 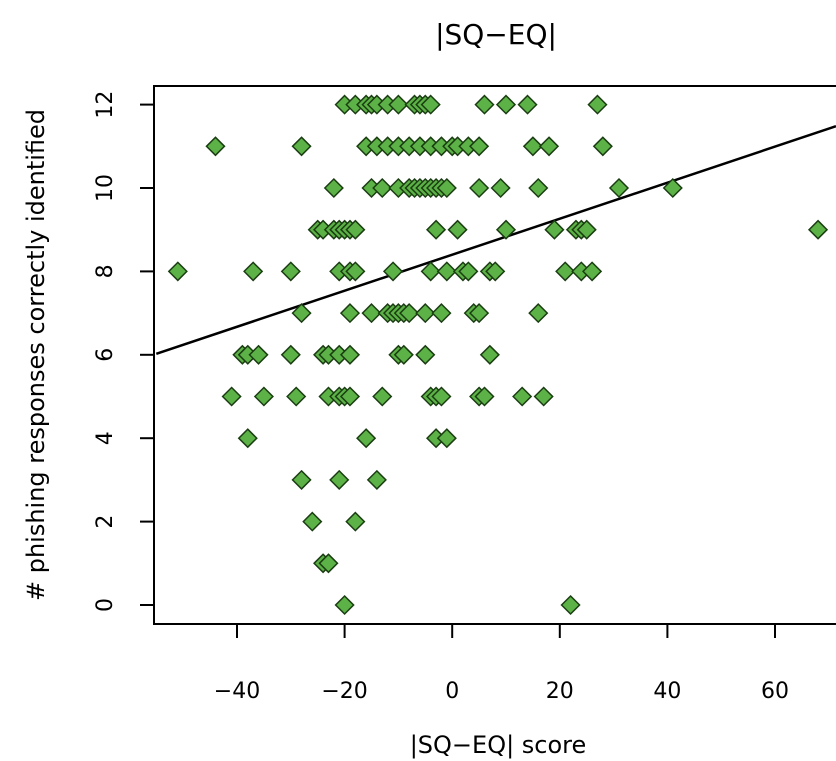 What do you see at coordinates (105, 355) in the screenshot?
I see `y-tick-label: 6` at bounding box center [105, 355].